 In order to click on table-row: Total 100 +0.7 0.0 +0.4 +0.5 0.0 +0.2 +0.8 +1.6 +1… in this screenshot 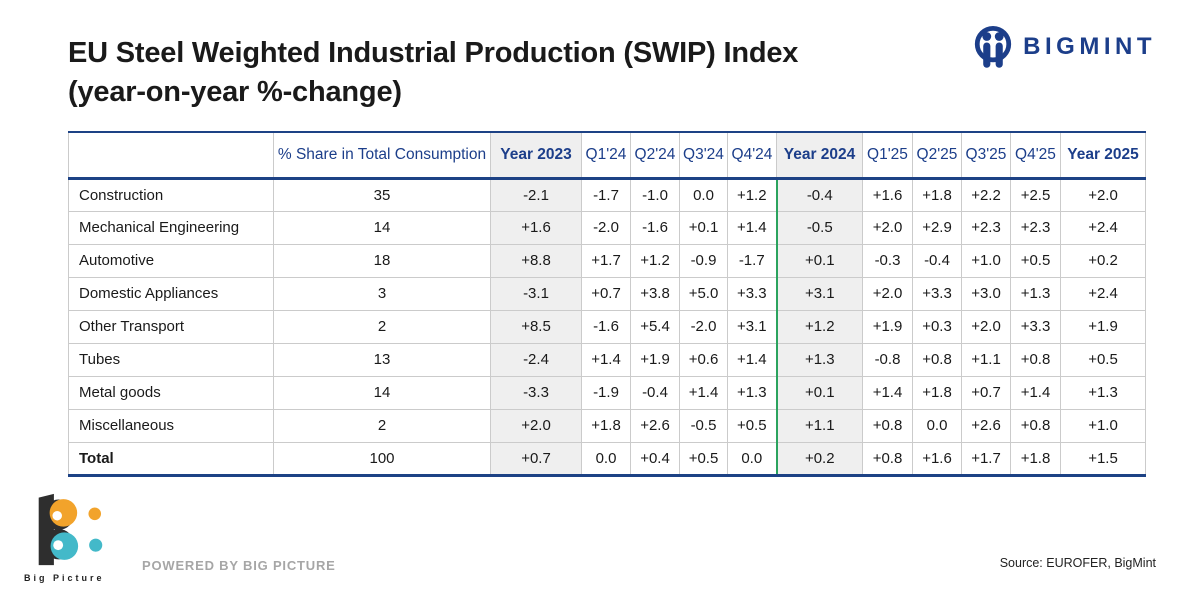, I will do `click(607, 459)`.